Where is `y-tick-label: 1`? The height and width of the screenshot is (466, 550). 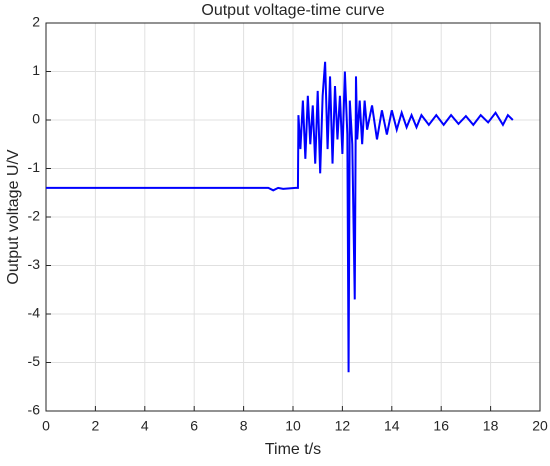 y-tick-label: 1 is located at coordinates (36, 70).